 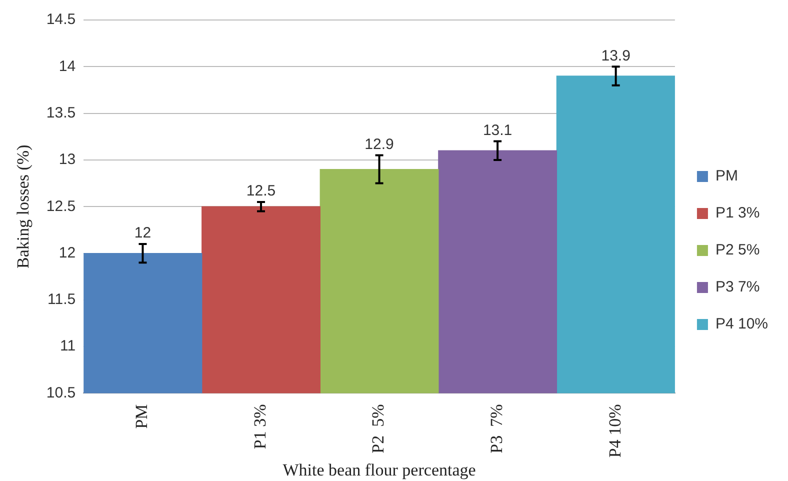 What do you see at coordinates (726, 176) in the screenshot?
I see `legend-label: PM` at bounding box center [726, 176].